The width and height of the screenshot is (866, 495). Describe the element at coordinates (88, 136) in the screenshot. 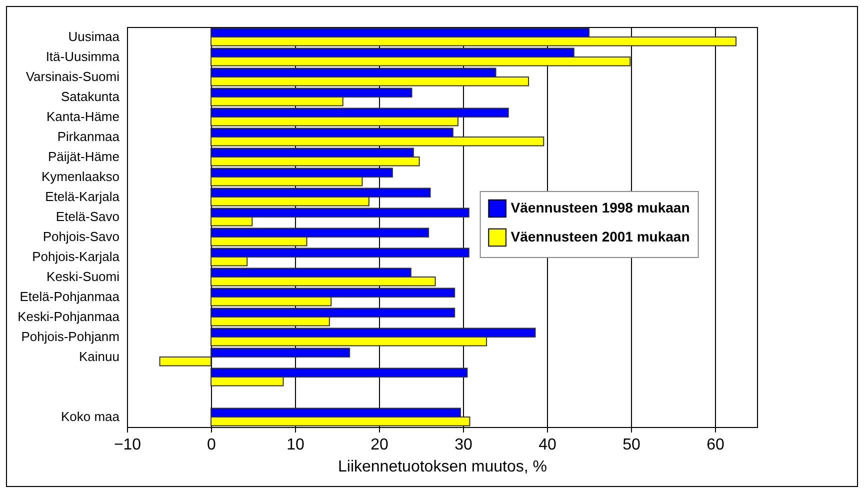

I see `y-tick-label: Pirkanmaa` at that location.